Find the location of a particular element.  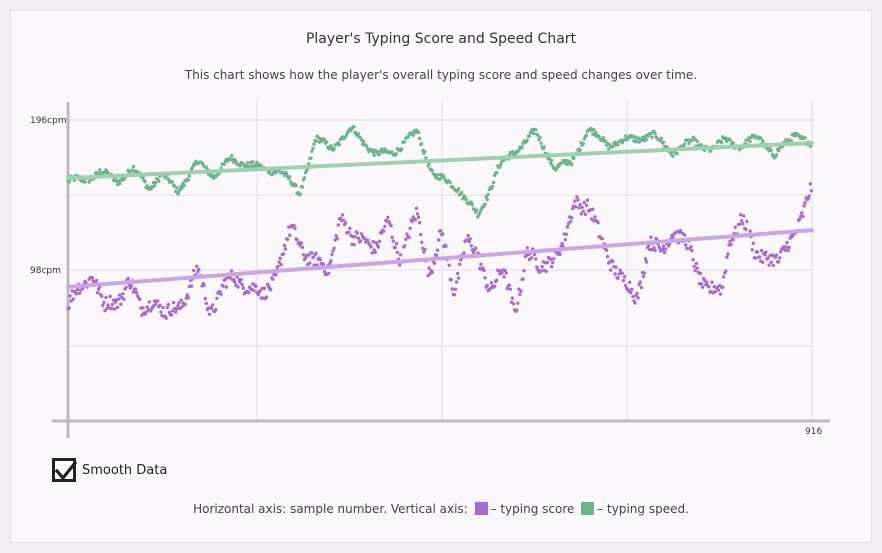

smooth-data-toggle: Smooth Data is located at coordinates (109, 470).